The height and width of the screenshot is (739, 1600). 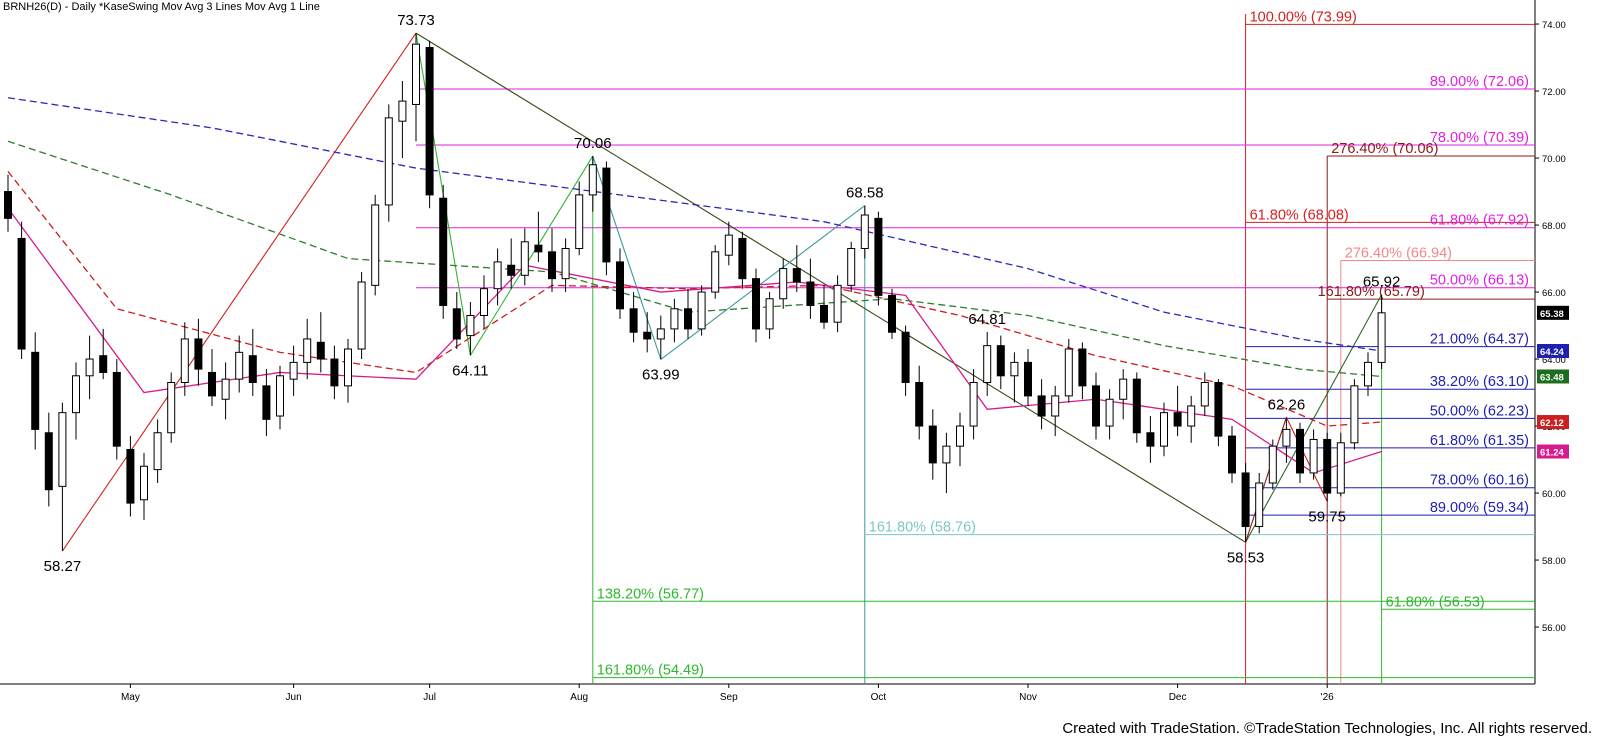 What do you see at coordinates (1479, 441) in the screenshot?
I see `fib-level-label: 61.80% (61.35)` at bounding box center [1479, 441].